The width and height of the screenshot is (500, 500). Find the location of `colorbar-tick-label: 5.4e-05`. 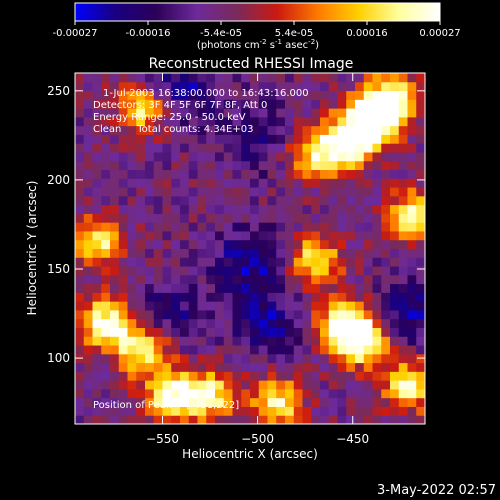

colorbar-tick-label: 5.4e-05 is located at coordinates (294, 33).